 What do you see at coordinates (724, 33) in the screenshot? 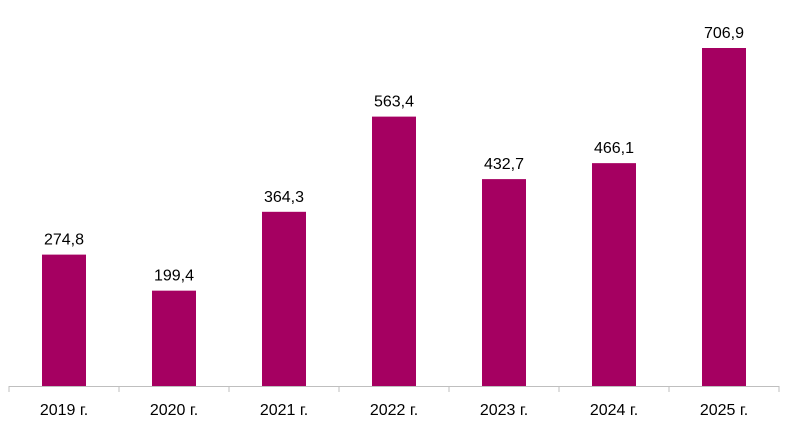
I see `data-label-7: 706,9` at bounding box center [724, 33].